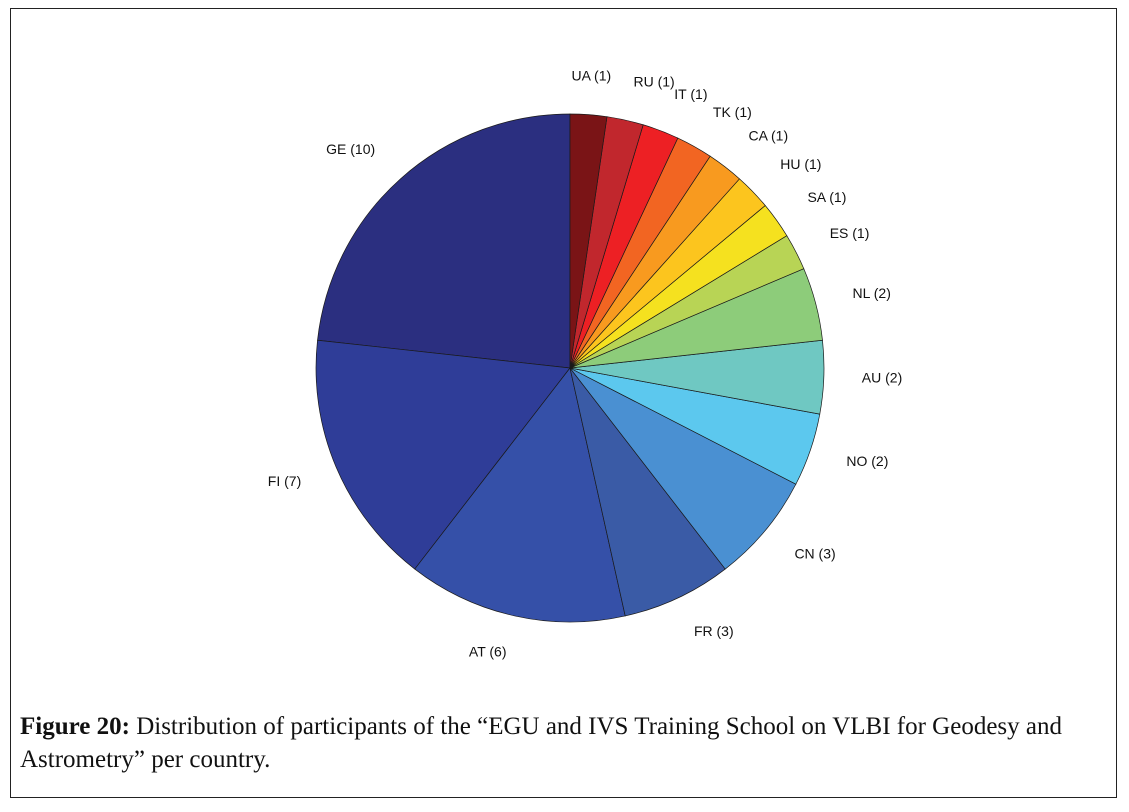 The height and width of the screenshot is (812, 1129). I want to click on slice-label: SA (1), so click(826, 197).